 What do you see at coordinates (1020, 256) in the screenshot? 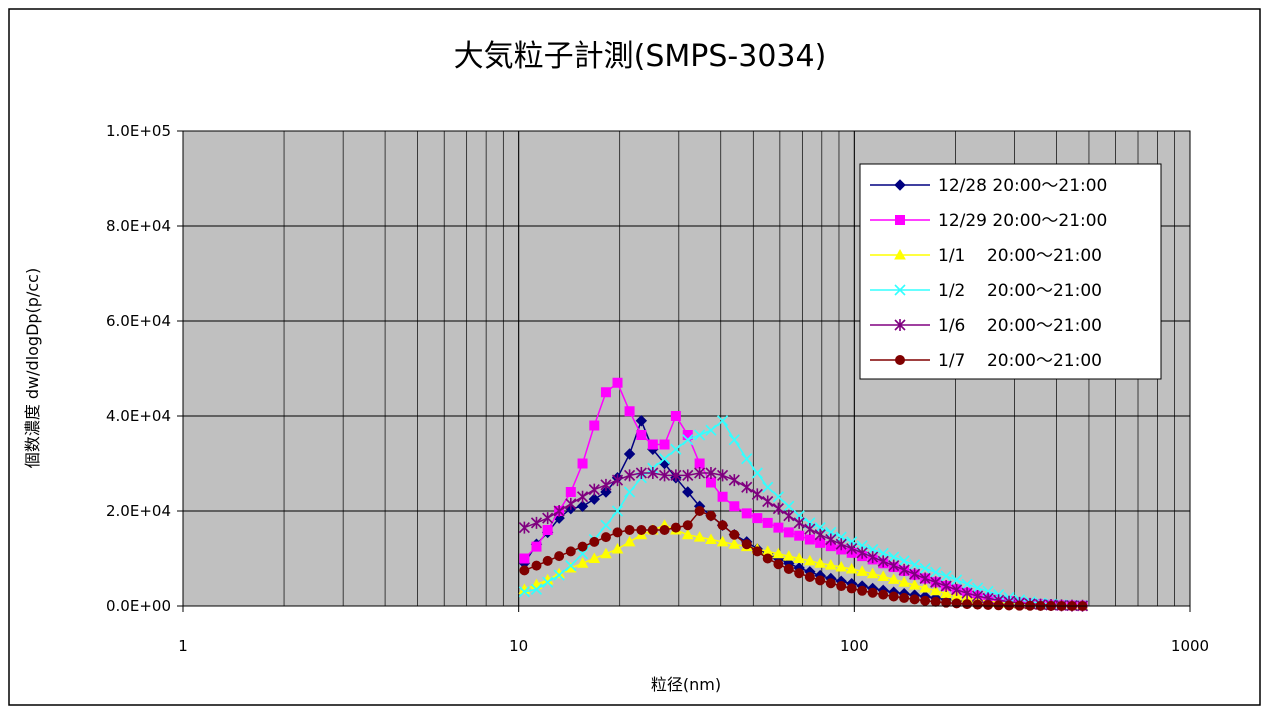
I see `legend-label: 1/1 20:00～21:00` at bounding box center [1020, 256].